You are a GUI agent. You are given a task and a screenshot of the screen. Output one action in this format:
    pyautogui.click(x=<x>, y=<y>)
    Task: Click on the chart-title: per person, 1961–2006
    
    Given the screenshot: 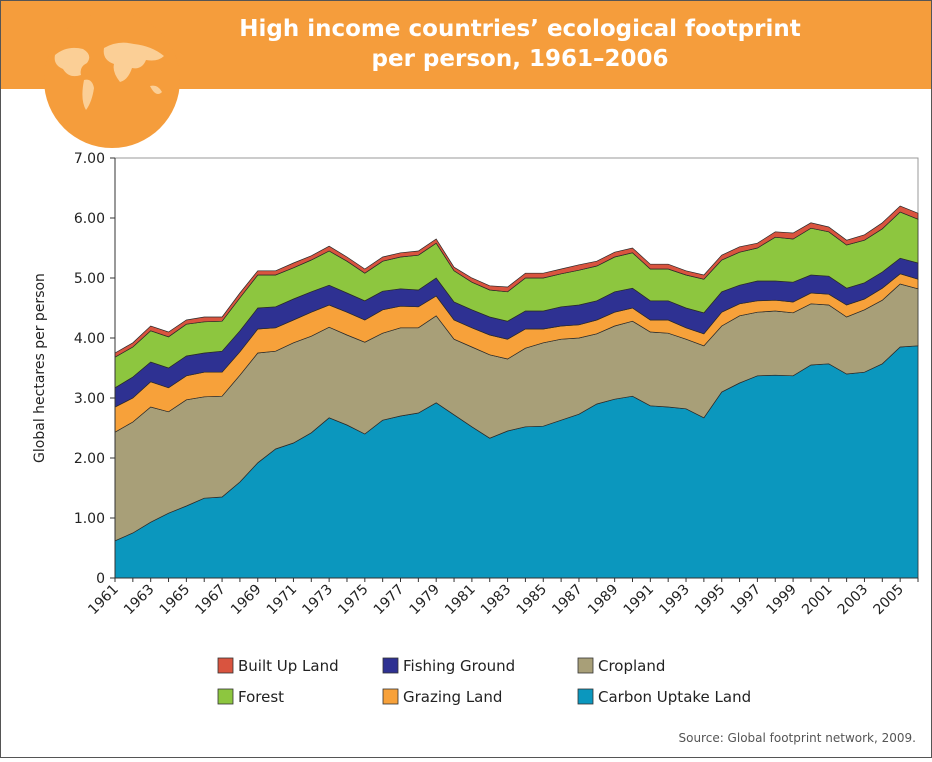 What is the action you would take?
    pyautogui.click(x=520, y=59)
    